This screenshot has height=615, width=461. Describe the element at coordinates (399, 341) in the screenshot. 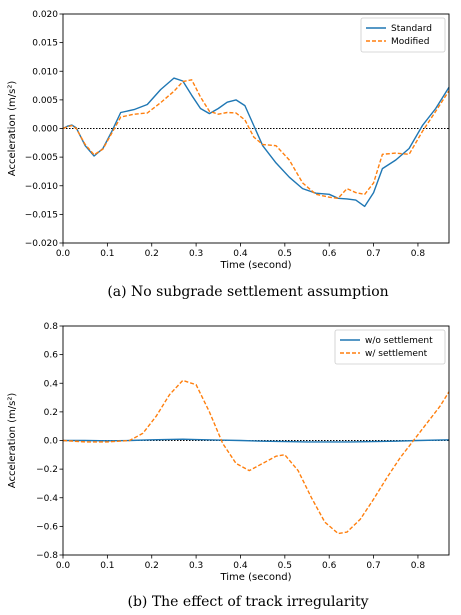

I see `legend-label: w/o settlement` at that location.